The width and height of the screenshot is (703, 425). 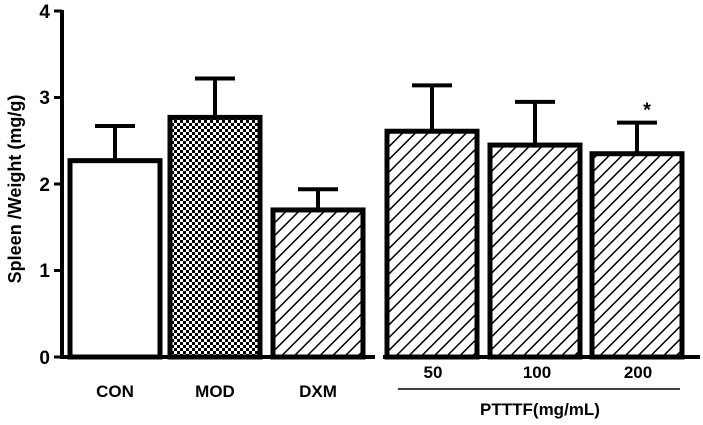 I want to click on y-tick-label: 0, so click(x=44, y=358).